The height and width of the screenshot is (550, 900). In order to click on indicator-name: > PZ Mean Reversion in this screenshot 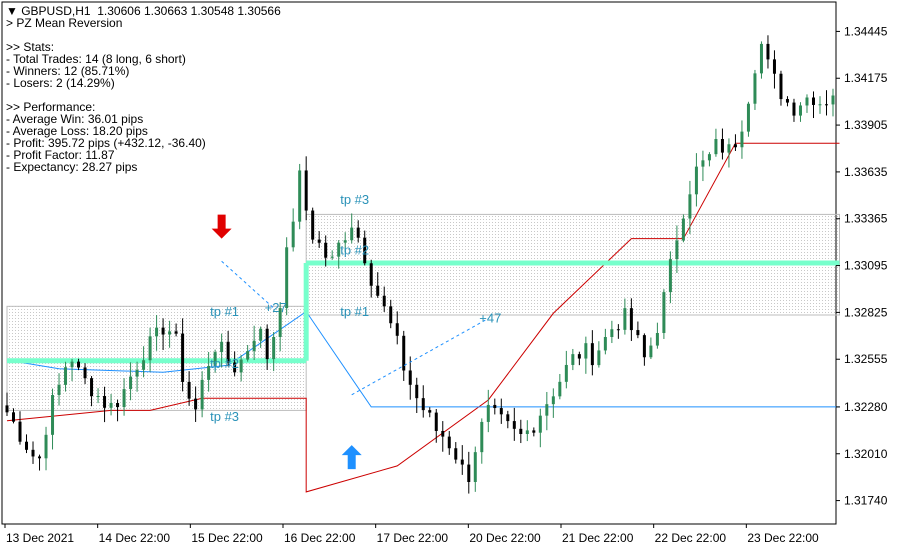, I will do `click(64, 23)`.